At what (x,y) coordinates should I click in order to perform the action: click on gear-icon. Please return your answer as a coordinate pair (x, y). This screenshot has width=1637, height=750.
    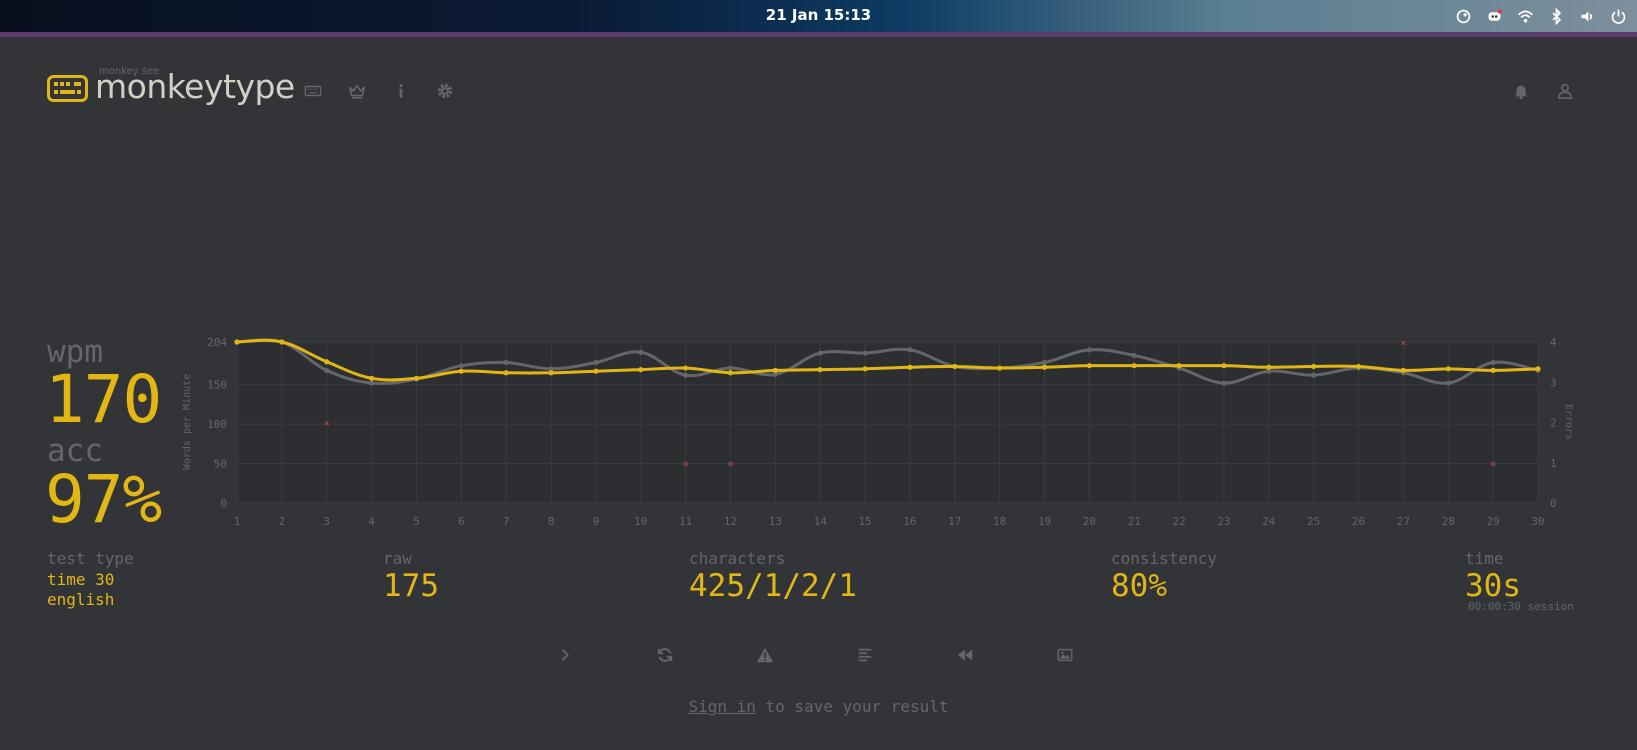
    Looking at the image, I should click on (445, 91).